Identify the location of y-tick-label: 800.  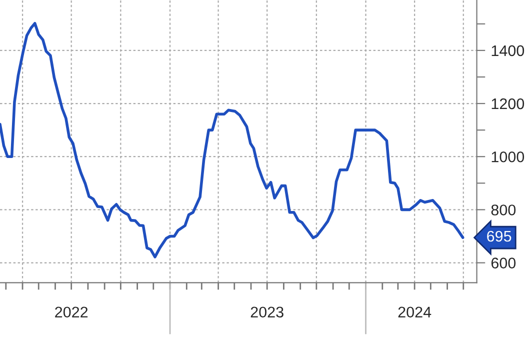
(503, 210).